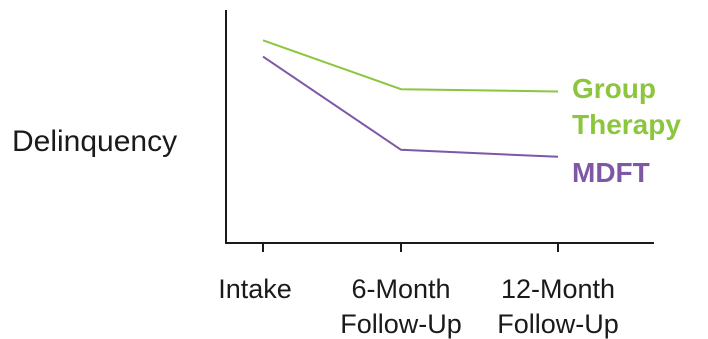 This screenshot has height=339, width=708. Describe the element at coordinates (400, 289) in the screenshot. I see `x-tick-label-line: 6-Month` at that location.